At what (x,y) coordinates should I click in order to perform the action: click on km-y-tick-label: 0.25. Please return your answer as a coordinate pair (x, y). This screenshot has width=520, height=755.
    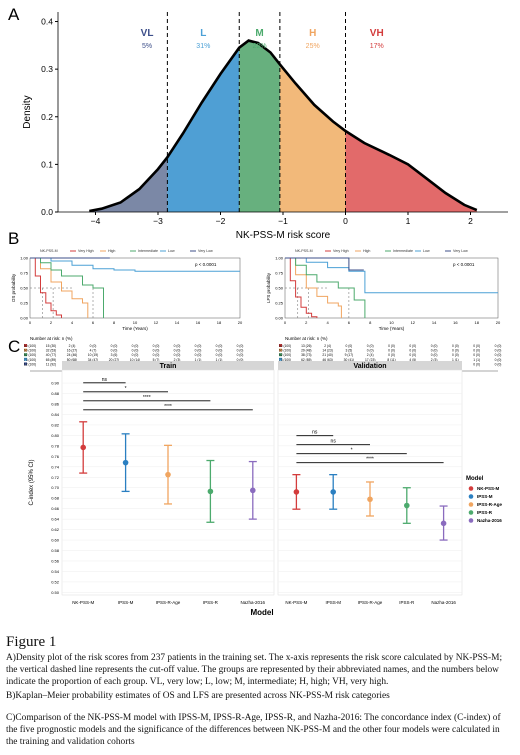
    Looking at the image, I should click on (279, 303).